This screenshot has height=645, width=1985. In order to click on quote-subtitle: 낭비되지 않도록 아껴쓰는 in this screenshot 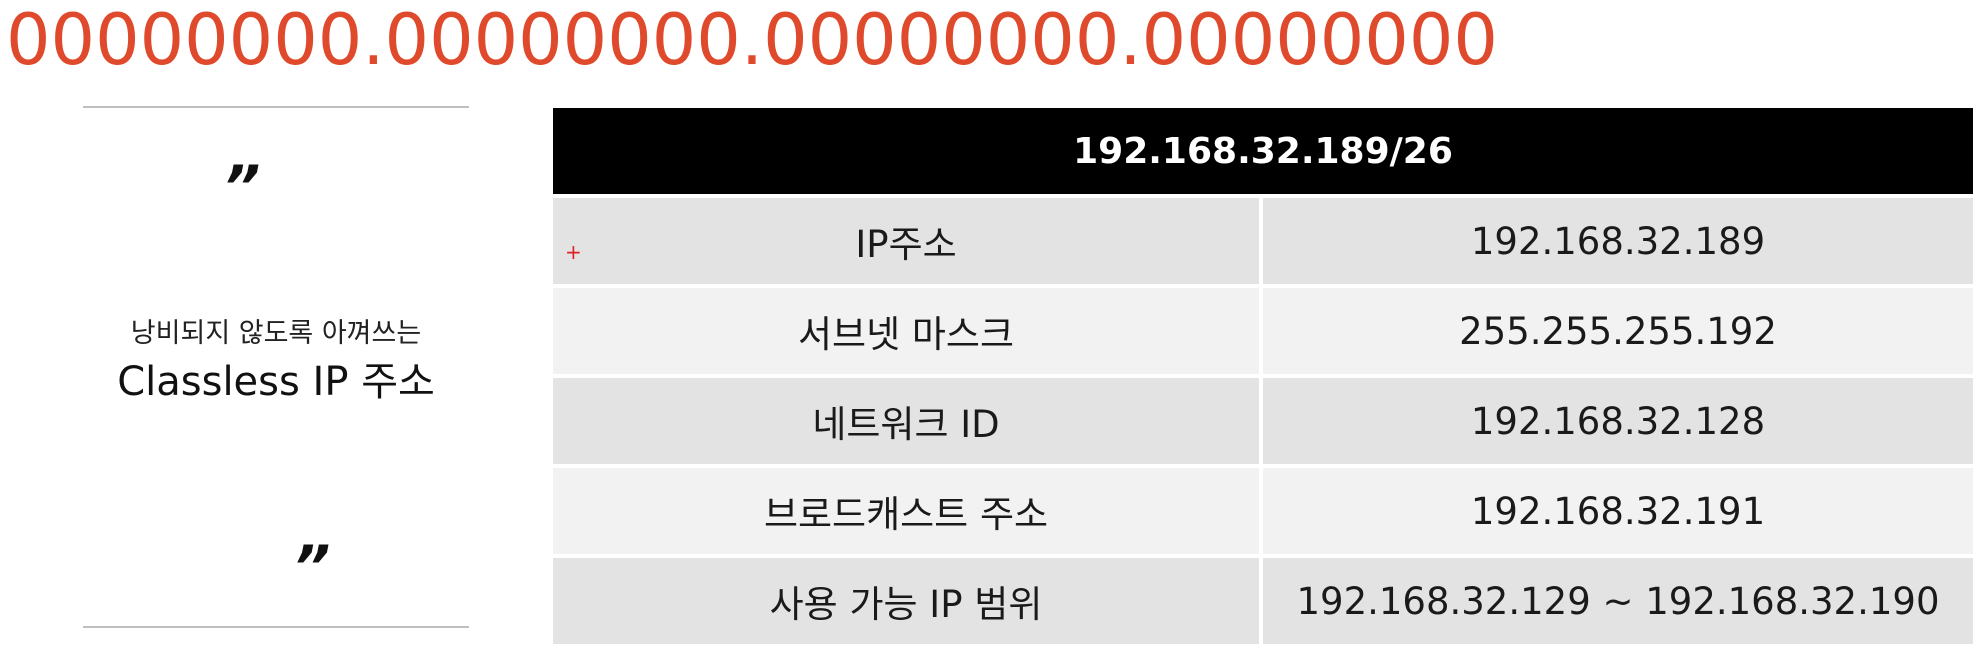, I will do `click(276, 333)`.